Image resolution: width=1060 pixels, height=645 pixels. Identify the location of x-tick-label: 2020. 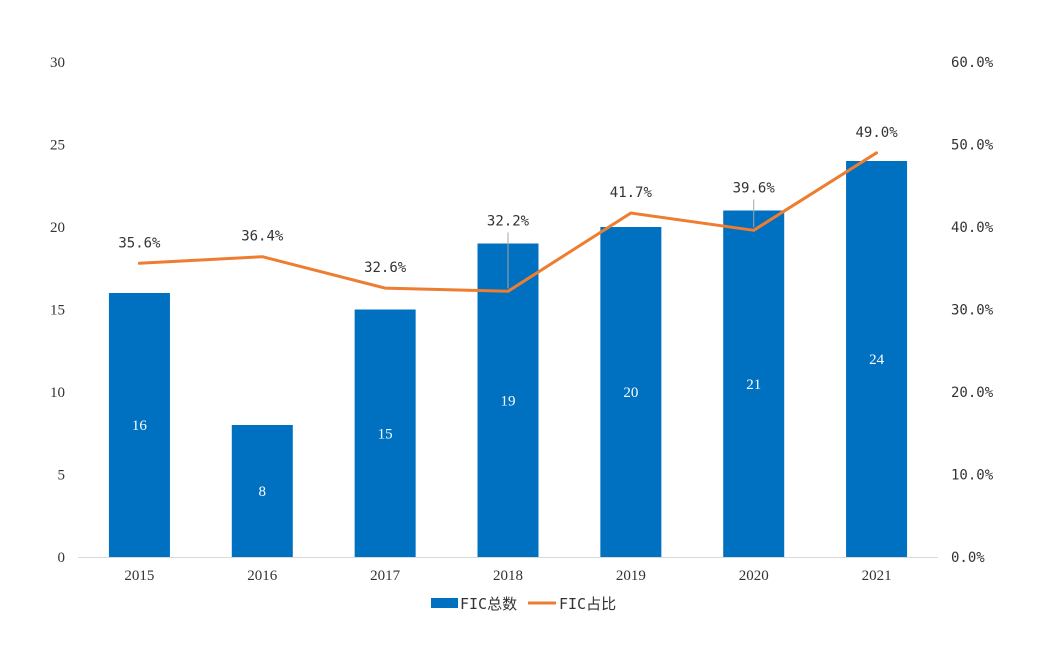
(754, 576).